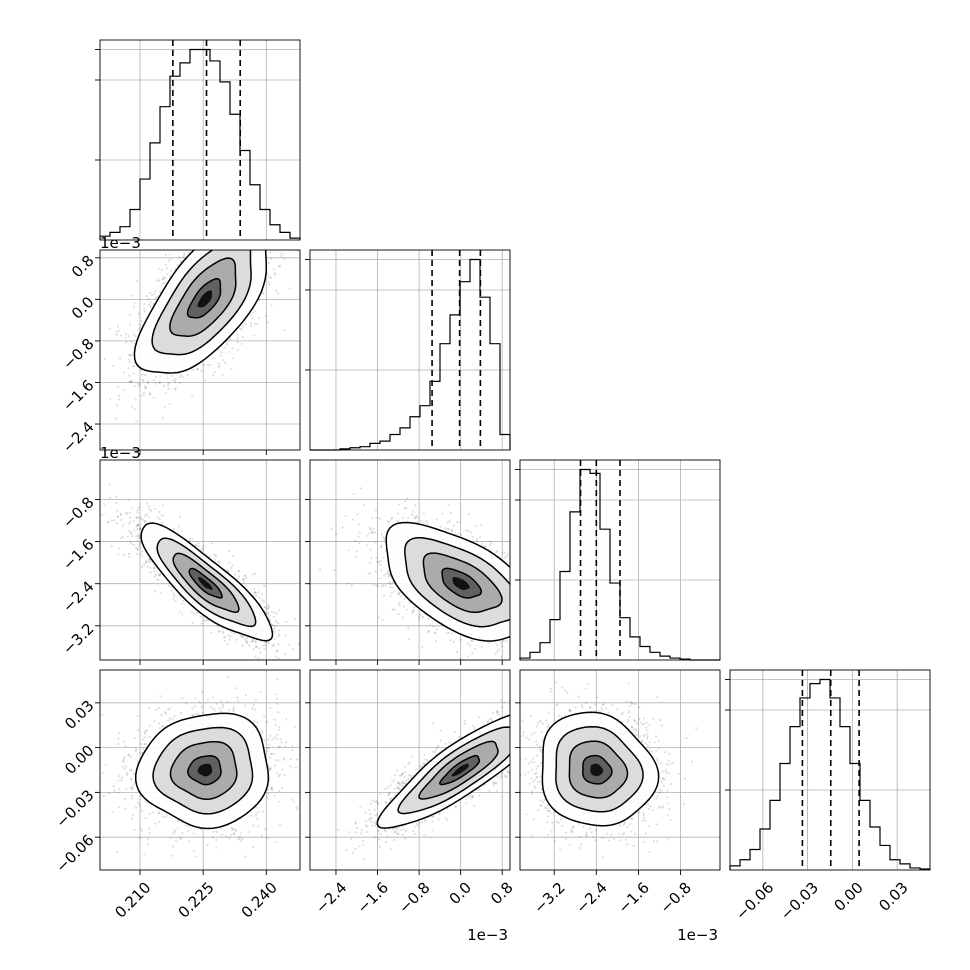 This screenshot has height=970, width=970. Describe the element at coordinates (449, 560) in the screenshot. I see `density-layer` at that location.